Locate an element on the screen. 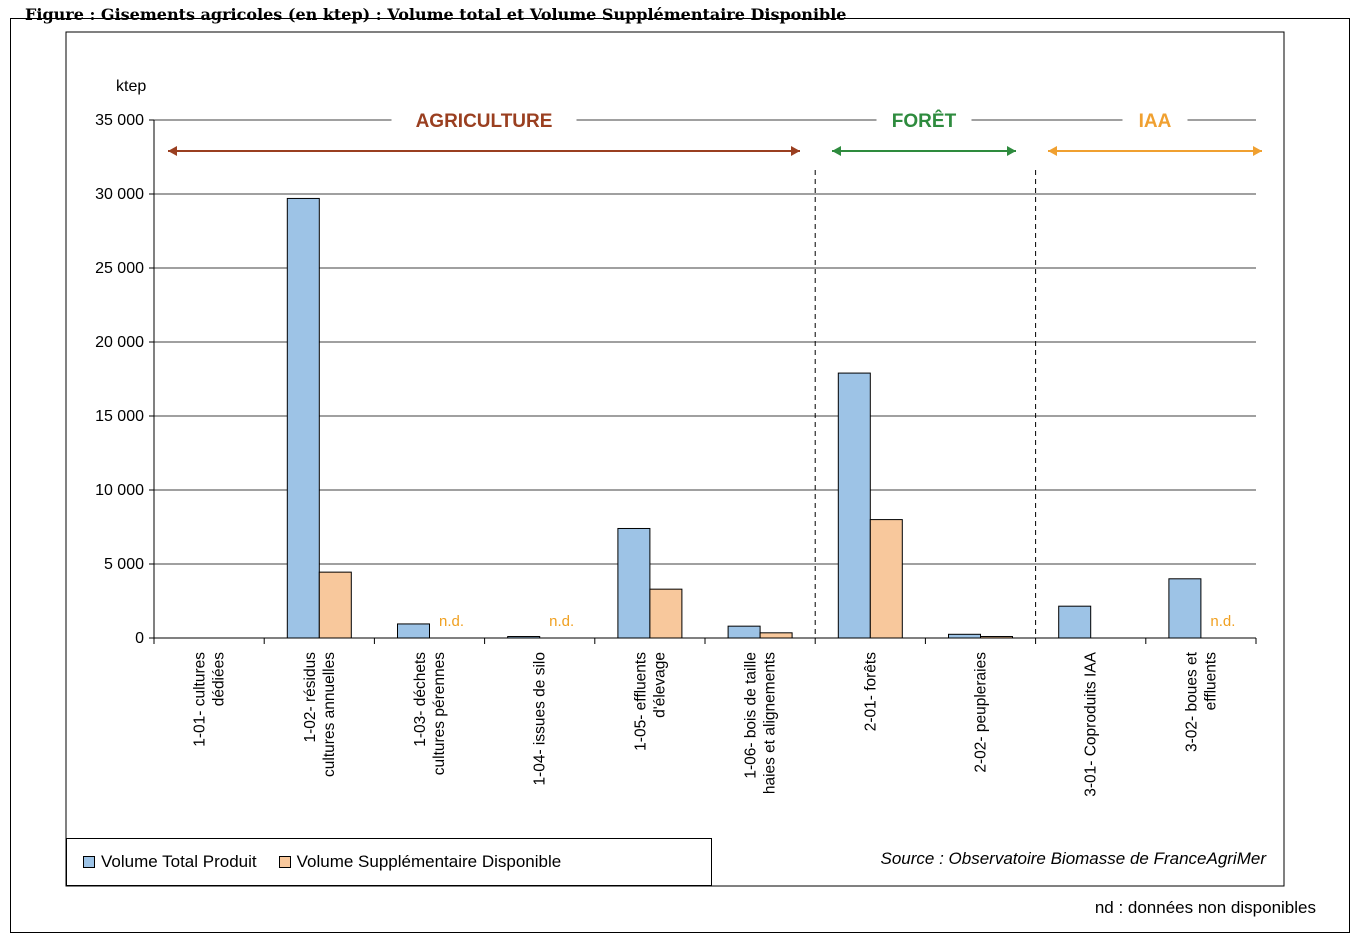 The height and width of the screenshot is (939, 1360). legend-item-total: Volume Total Produit is located at coordinates (170, 862).